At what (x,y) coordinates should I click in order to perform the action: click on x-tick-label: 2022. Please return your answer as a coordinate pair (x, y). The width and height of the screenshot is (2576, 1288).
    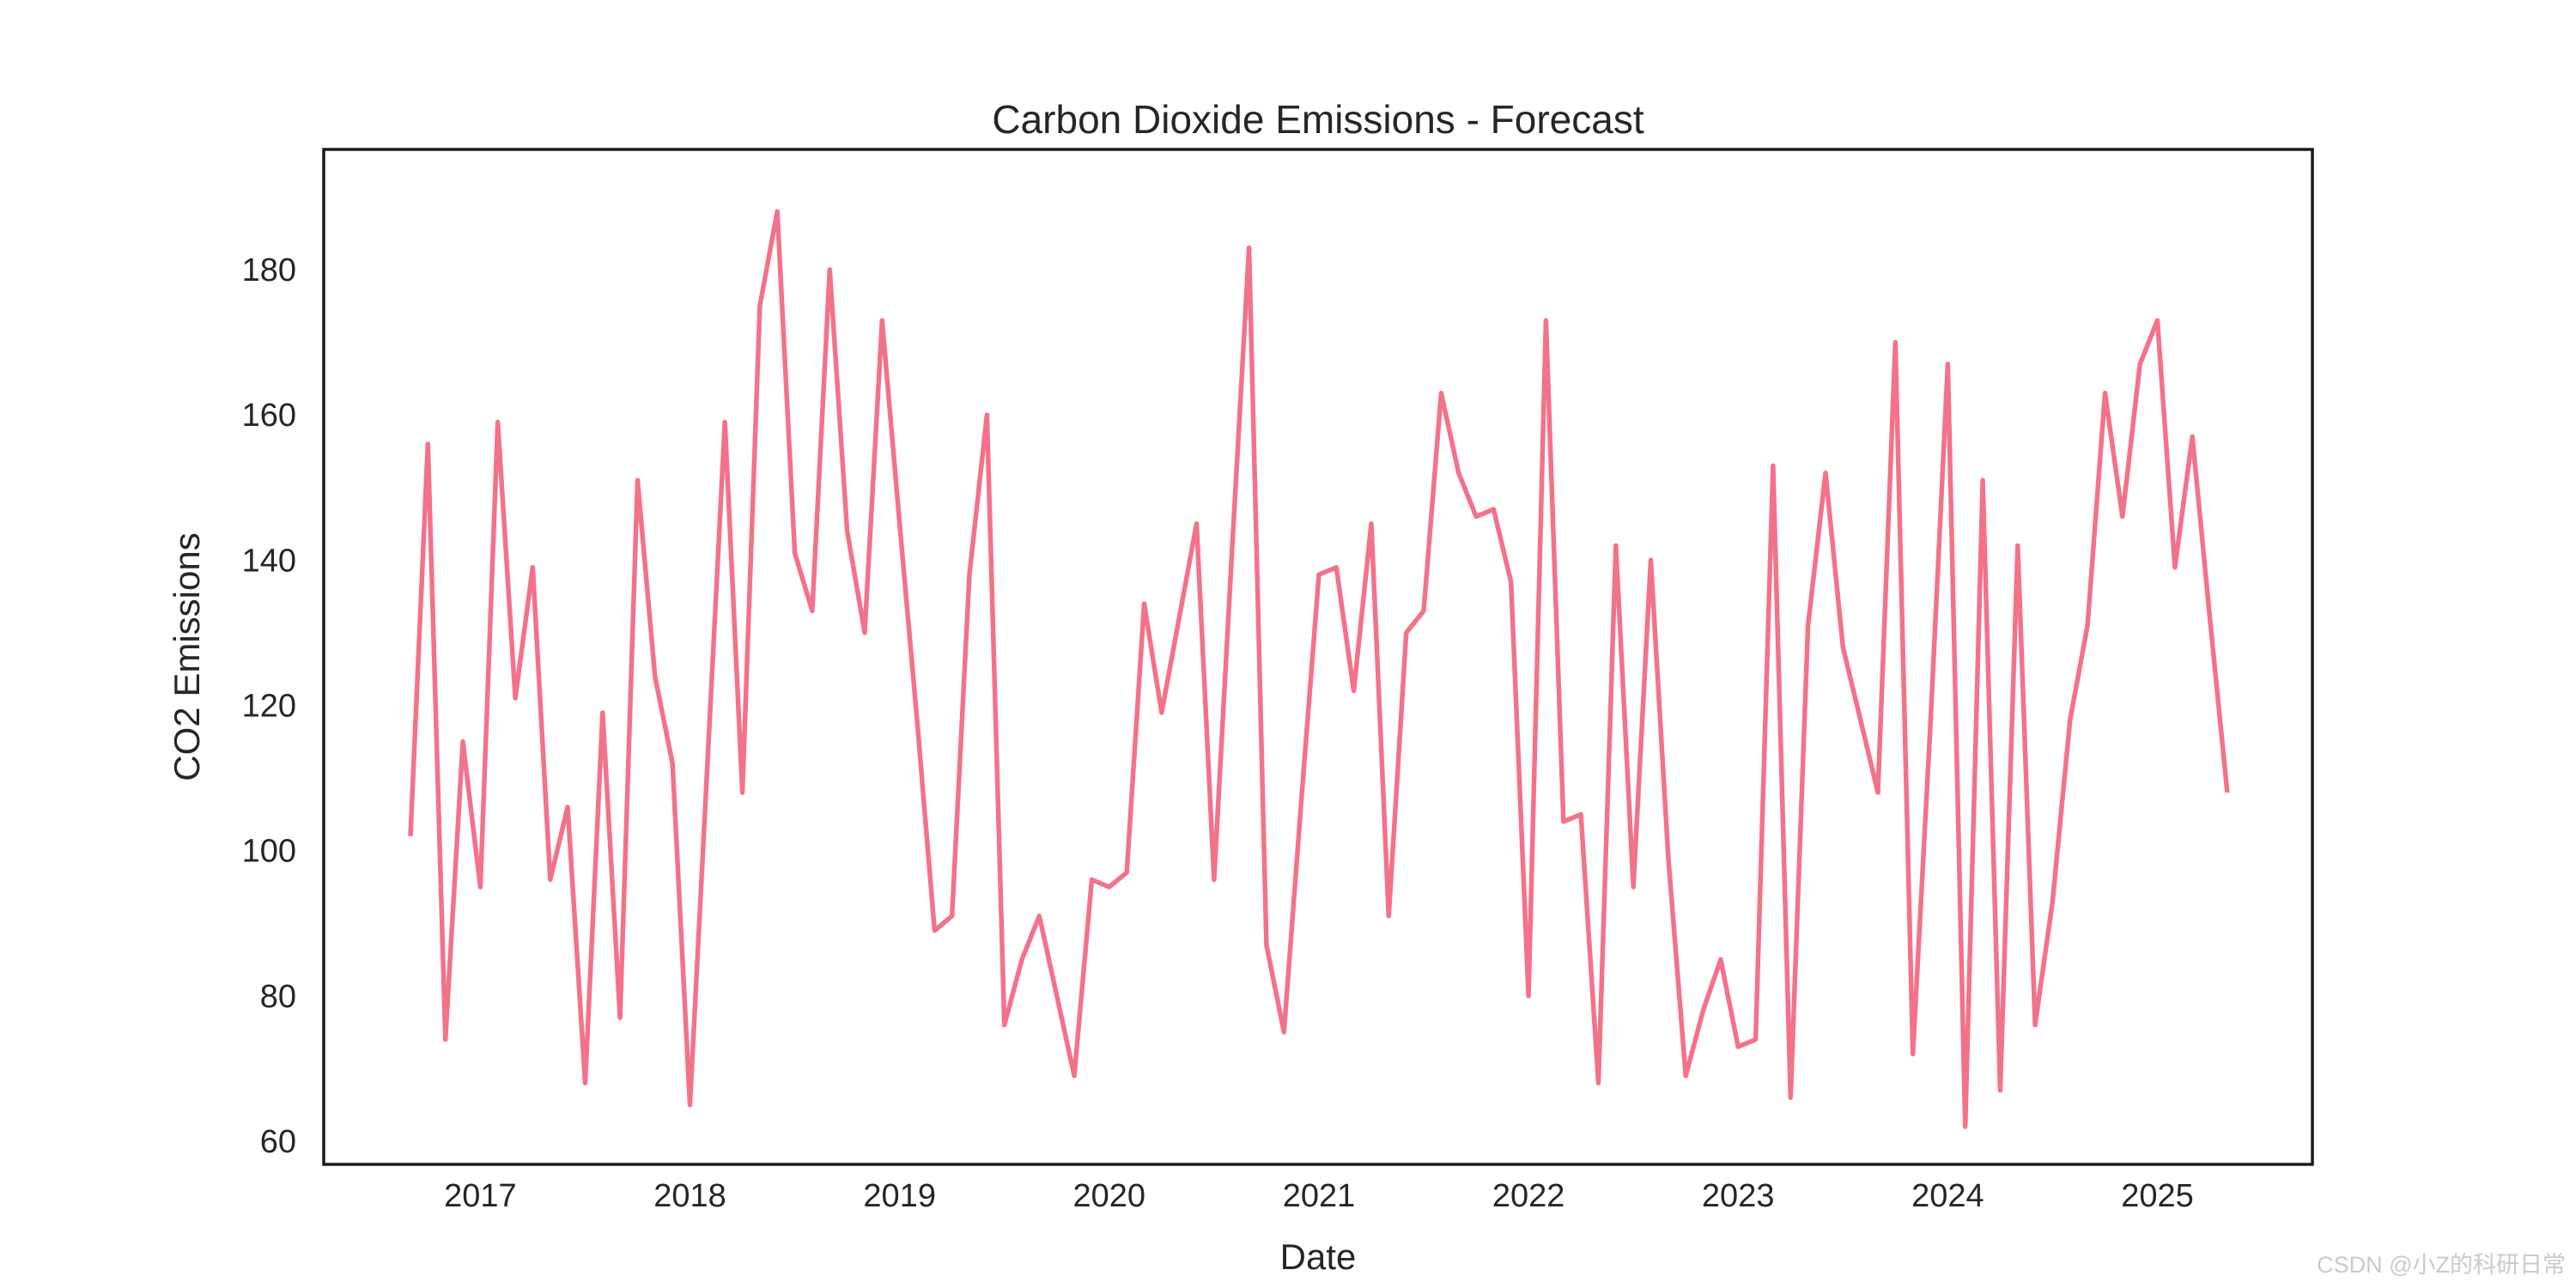
    Looking at the image, I should click on (1528, 1196).